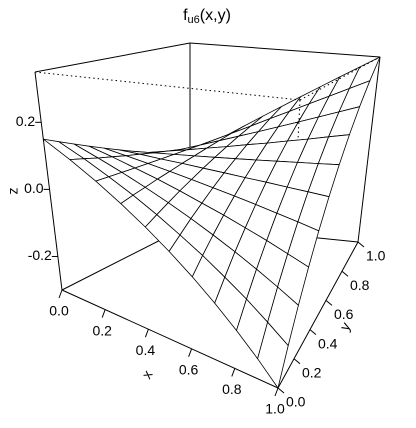 Image resolution: width=416 pixels, height=428 pixels. I want to click on x-tick-label: 0.6, so click(189, 370).